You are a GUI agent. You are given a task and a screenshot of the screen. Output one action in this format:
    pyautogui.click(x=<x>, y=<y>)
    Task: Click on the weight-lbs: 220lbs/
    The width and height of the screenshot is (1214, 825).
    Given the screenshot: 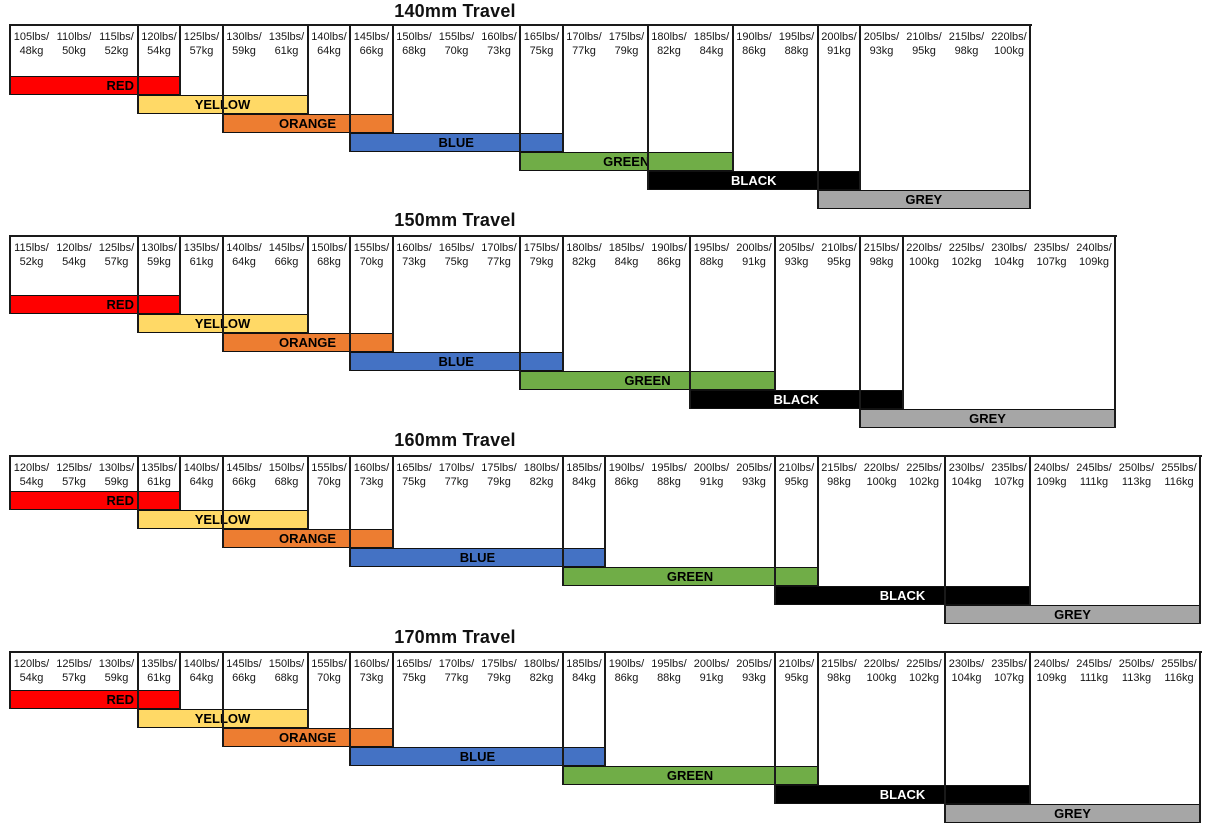 What is the action you would take?
    pyautogui.click(x=881, y=664)
    